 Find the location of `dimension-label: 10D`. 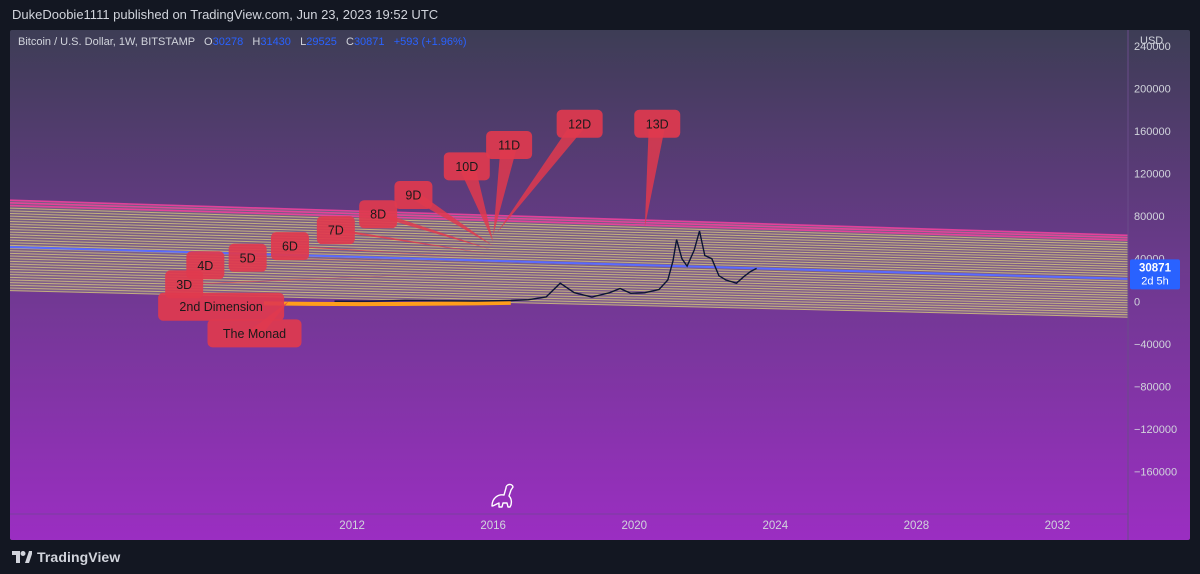

dimension-label: 10D is located at coordinates (468, 197).